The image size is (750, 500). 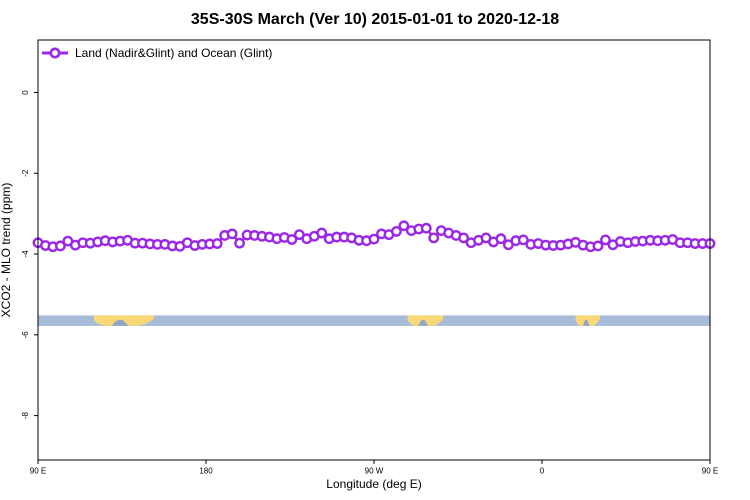 What do you see at coordinates (173, 53) in the screenshot?
I see `legend-label: Land (Nadir&Glint) and Ocean (Glint)` at bounding box center [173, 53].